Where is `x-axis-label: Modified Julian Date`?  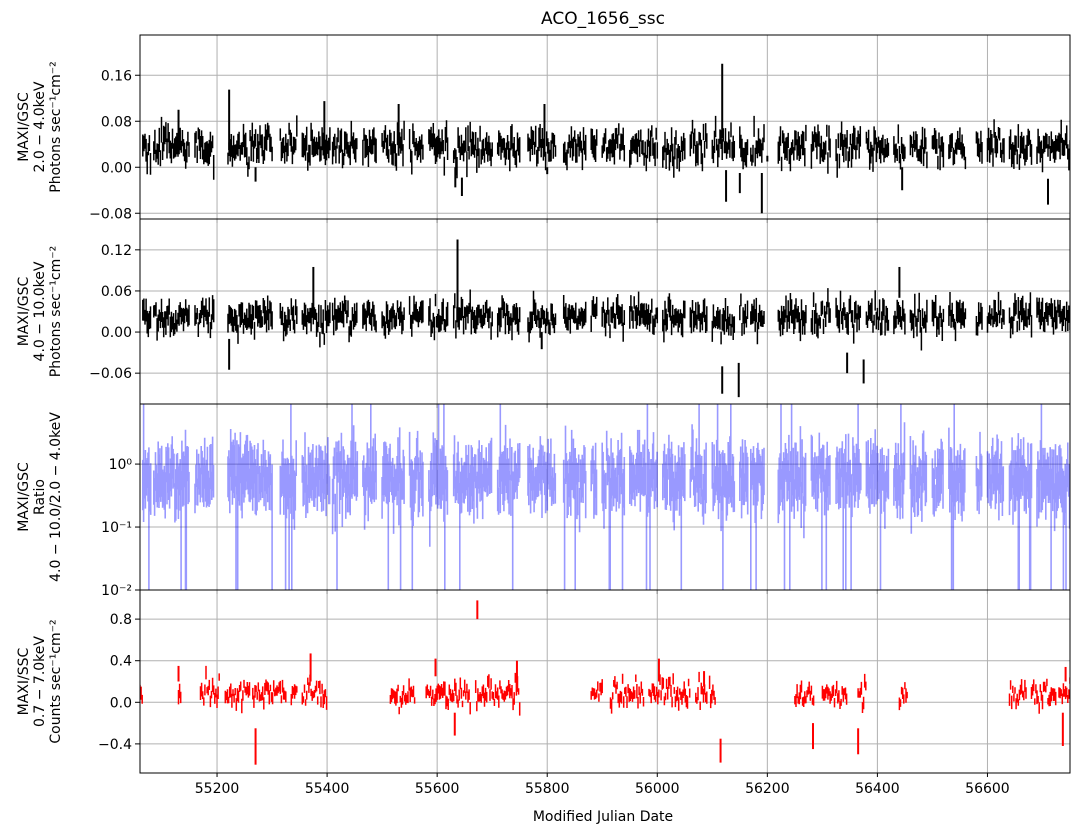
x-axis-label: Modified Julian Date is located at coordinates (603, 817).